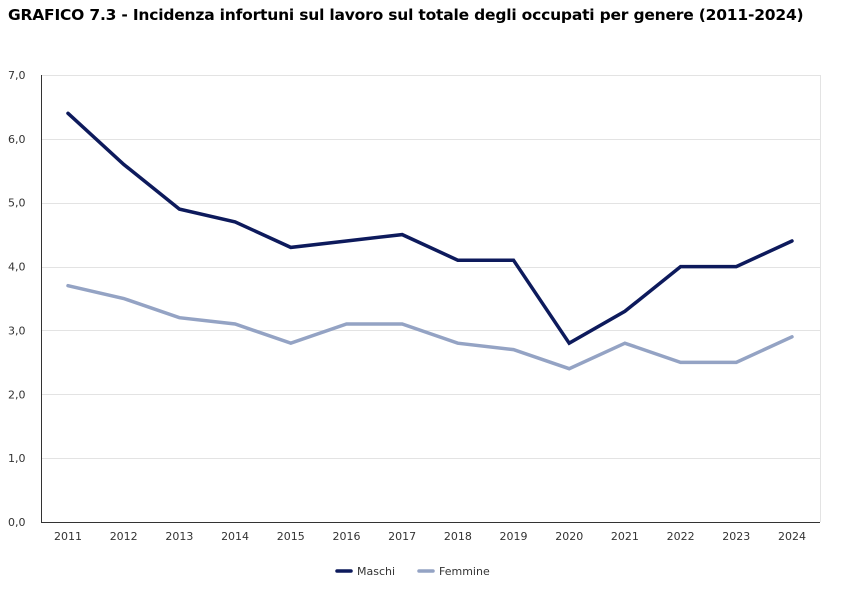 This screenshot has width=850, height=600. Describe the element at coordinates (17, 139) in the screenshot. I see `y-tick-label: 6,0` at that location.